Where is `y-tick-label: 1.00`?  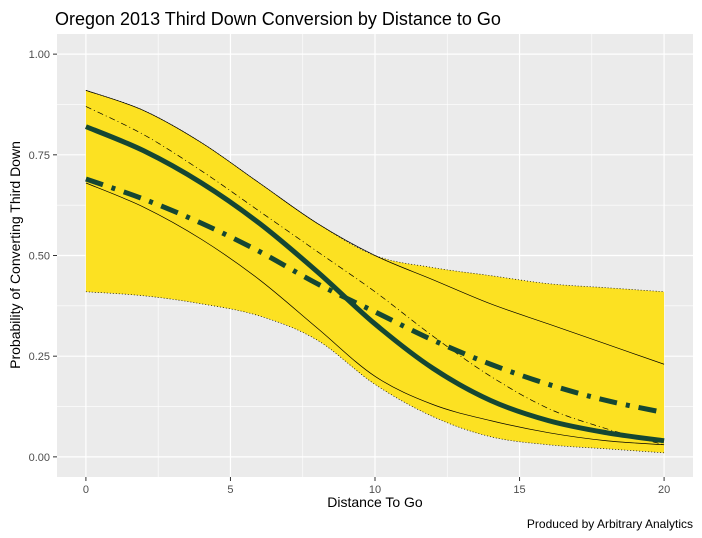 y-tick-label: 1.00 is located at coordinates (39, 55).